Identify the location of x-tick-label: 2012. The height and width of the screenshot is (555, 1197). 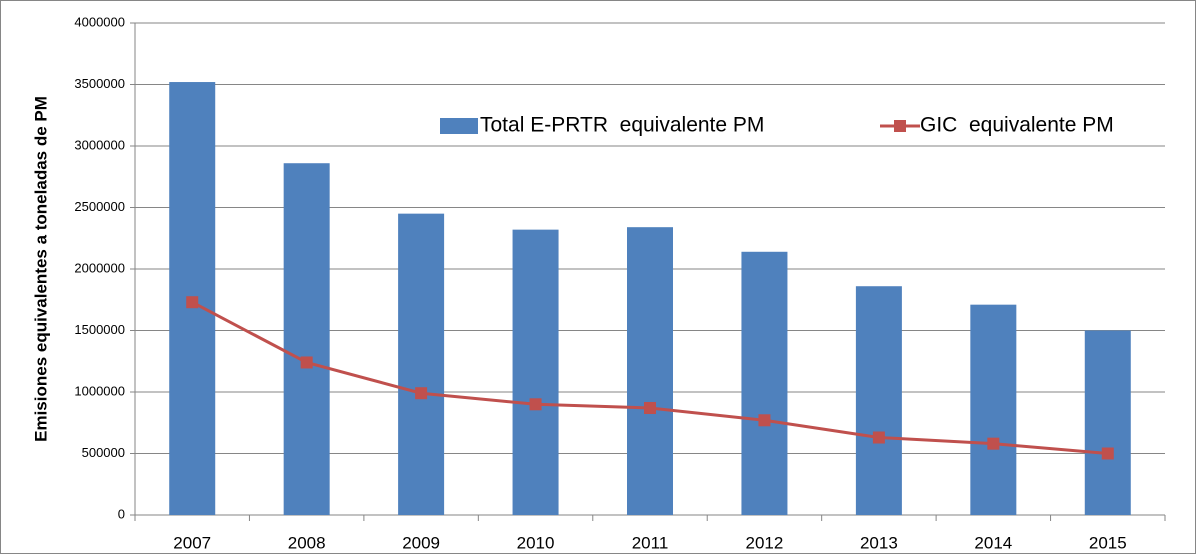
(765, 542).